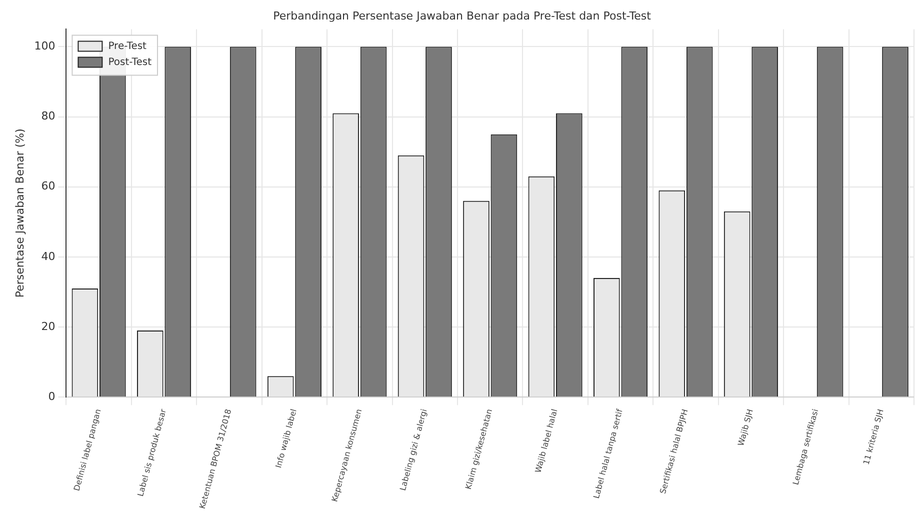 The height and width of the screenshot is (517, 924). What do you see at coordinates (45, 46) in the screenshot?
I see `y-tick-label: 100` at bounding box center [45, 46].